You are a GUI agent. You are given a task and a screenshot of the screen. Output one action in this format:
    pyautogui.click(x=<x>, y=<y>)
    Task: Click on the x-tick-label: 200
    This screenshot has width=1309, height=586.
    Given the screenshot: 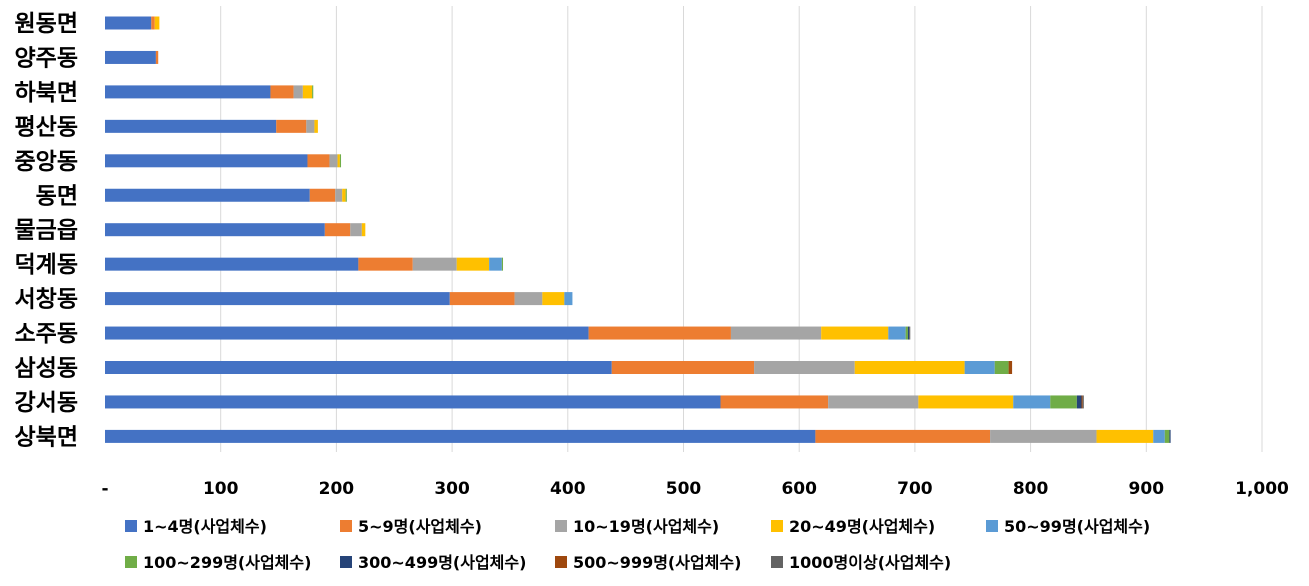 What is the action you would take?
    pyautogui.click(x=337, y=489)
    